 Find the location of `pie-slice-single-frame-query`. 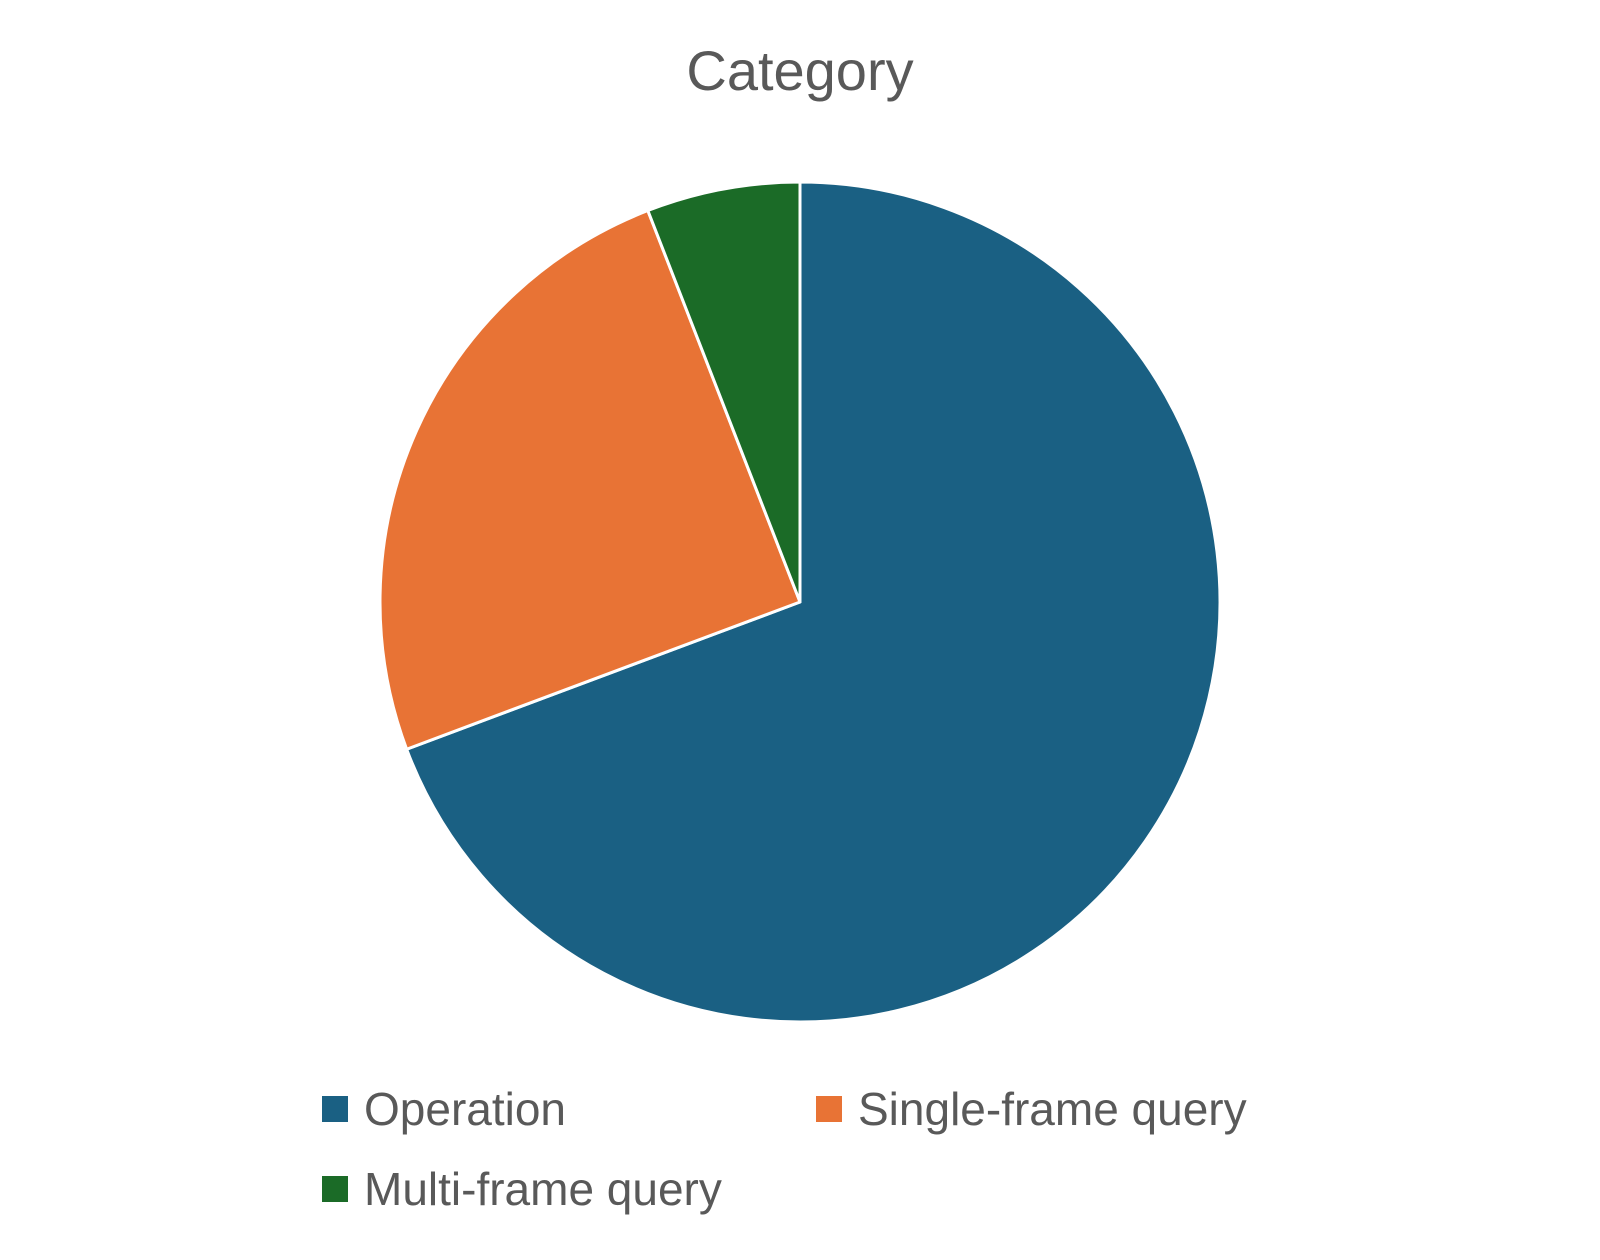

pie-slice-single-frame-query is located at coordinates (590, 480).